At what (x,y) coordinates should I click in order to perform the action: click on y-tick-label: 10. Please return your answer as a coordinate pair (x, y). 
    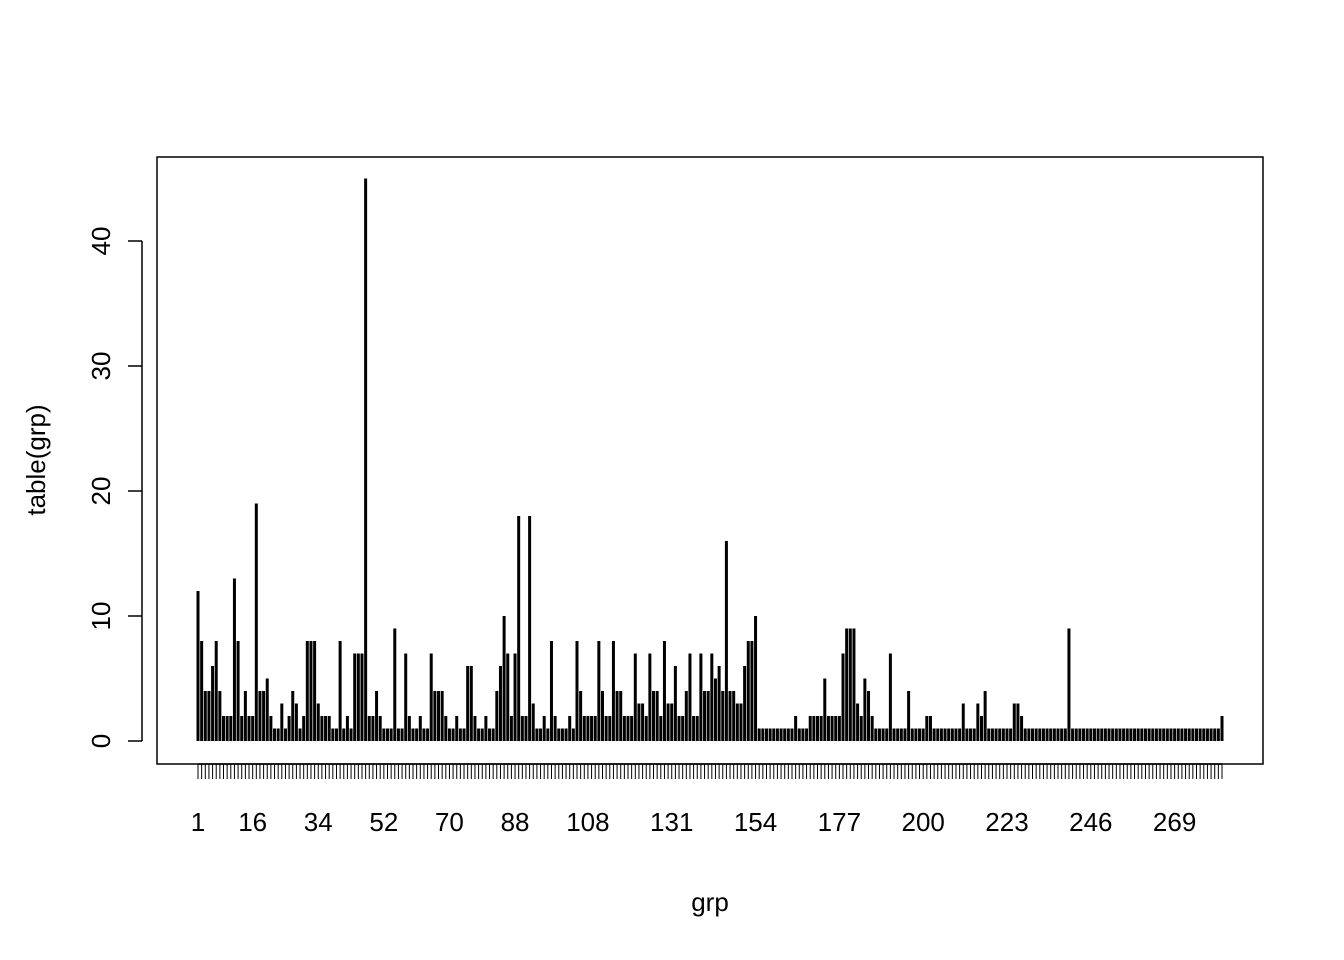
    Looking at the image, I should click on (101, 616).